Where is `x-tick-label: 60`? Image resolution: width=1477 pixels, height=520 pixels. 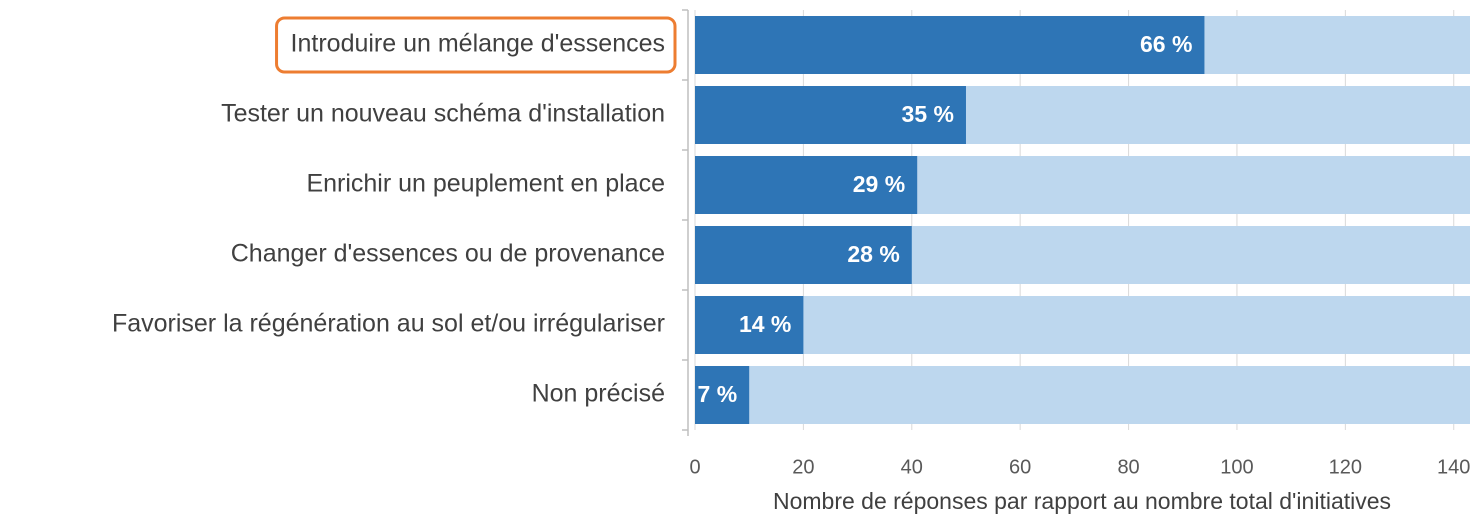
x-tick-label: 60 is located at coordinates (1020, 467).